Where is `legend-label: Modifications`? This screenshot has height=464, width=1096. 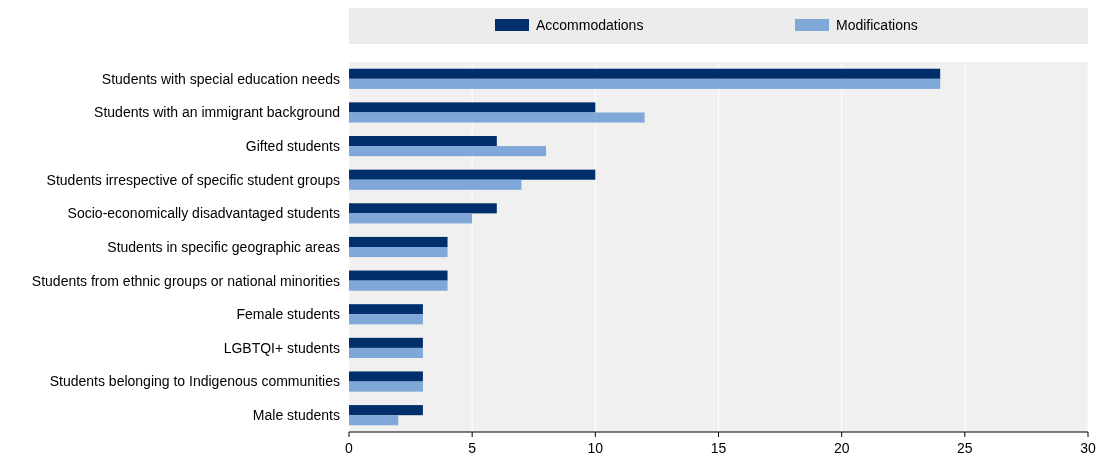 legend-label: Modifications is located at coordinates (877, 24).